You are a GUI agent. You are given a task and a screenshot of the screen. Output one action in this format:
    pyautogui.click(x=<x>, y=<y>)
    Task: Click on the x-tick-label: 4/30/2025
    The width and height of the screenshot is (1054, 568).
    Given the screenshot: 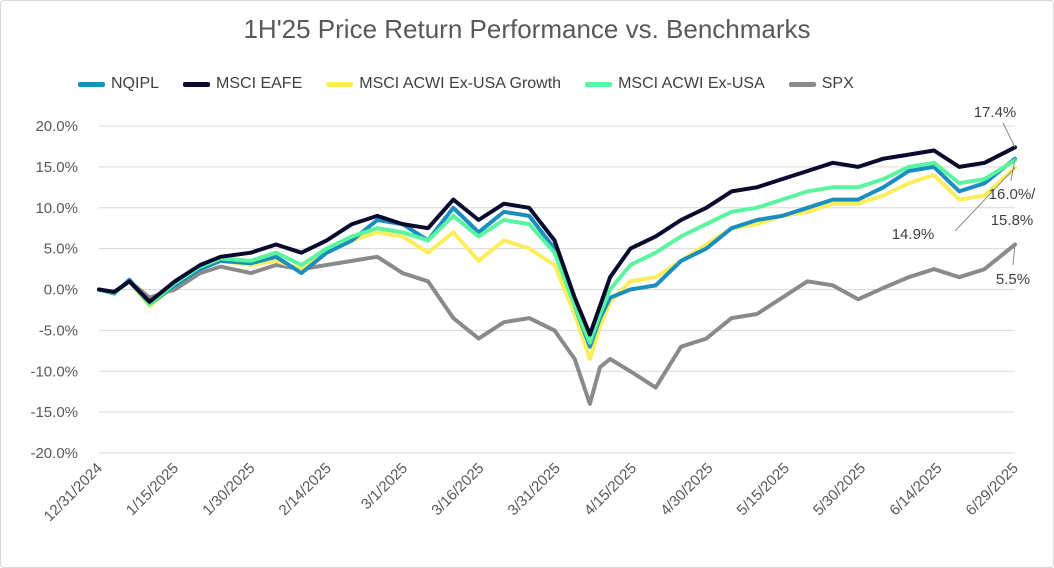 What is the action you would take?
    pyautogui.click(x=686, y=489)
    